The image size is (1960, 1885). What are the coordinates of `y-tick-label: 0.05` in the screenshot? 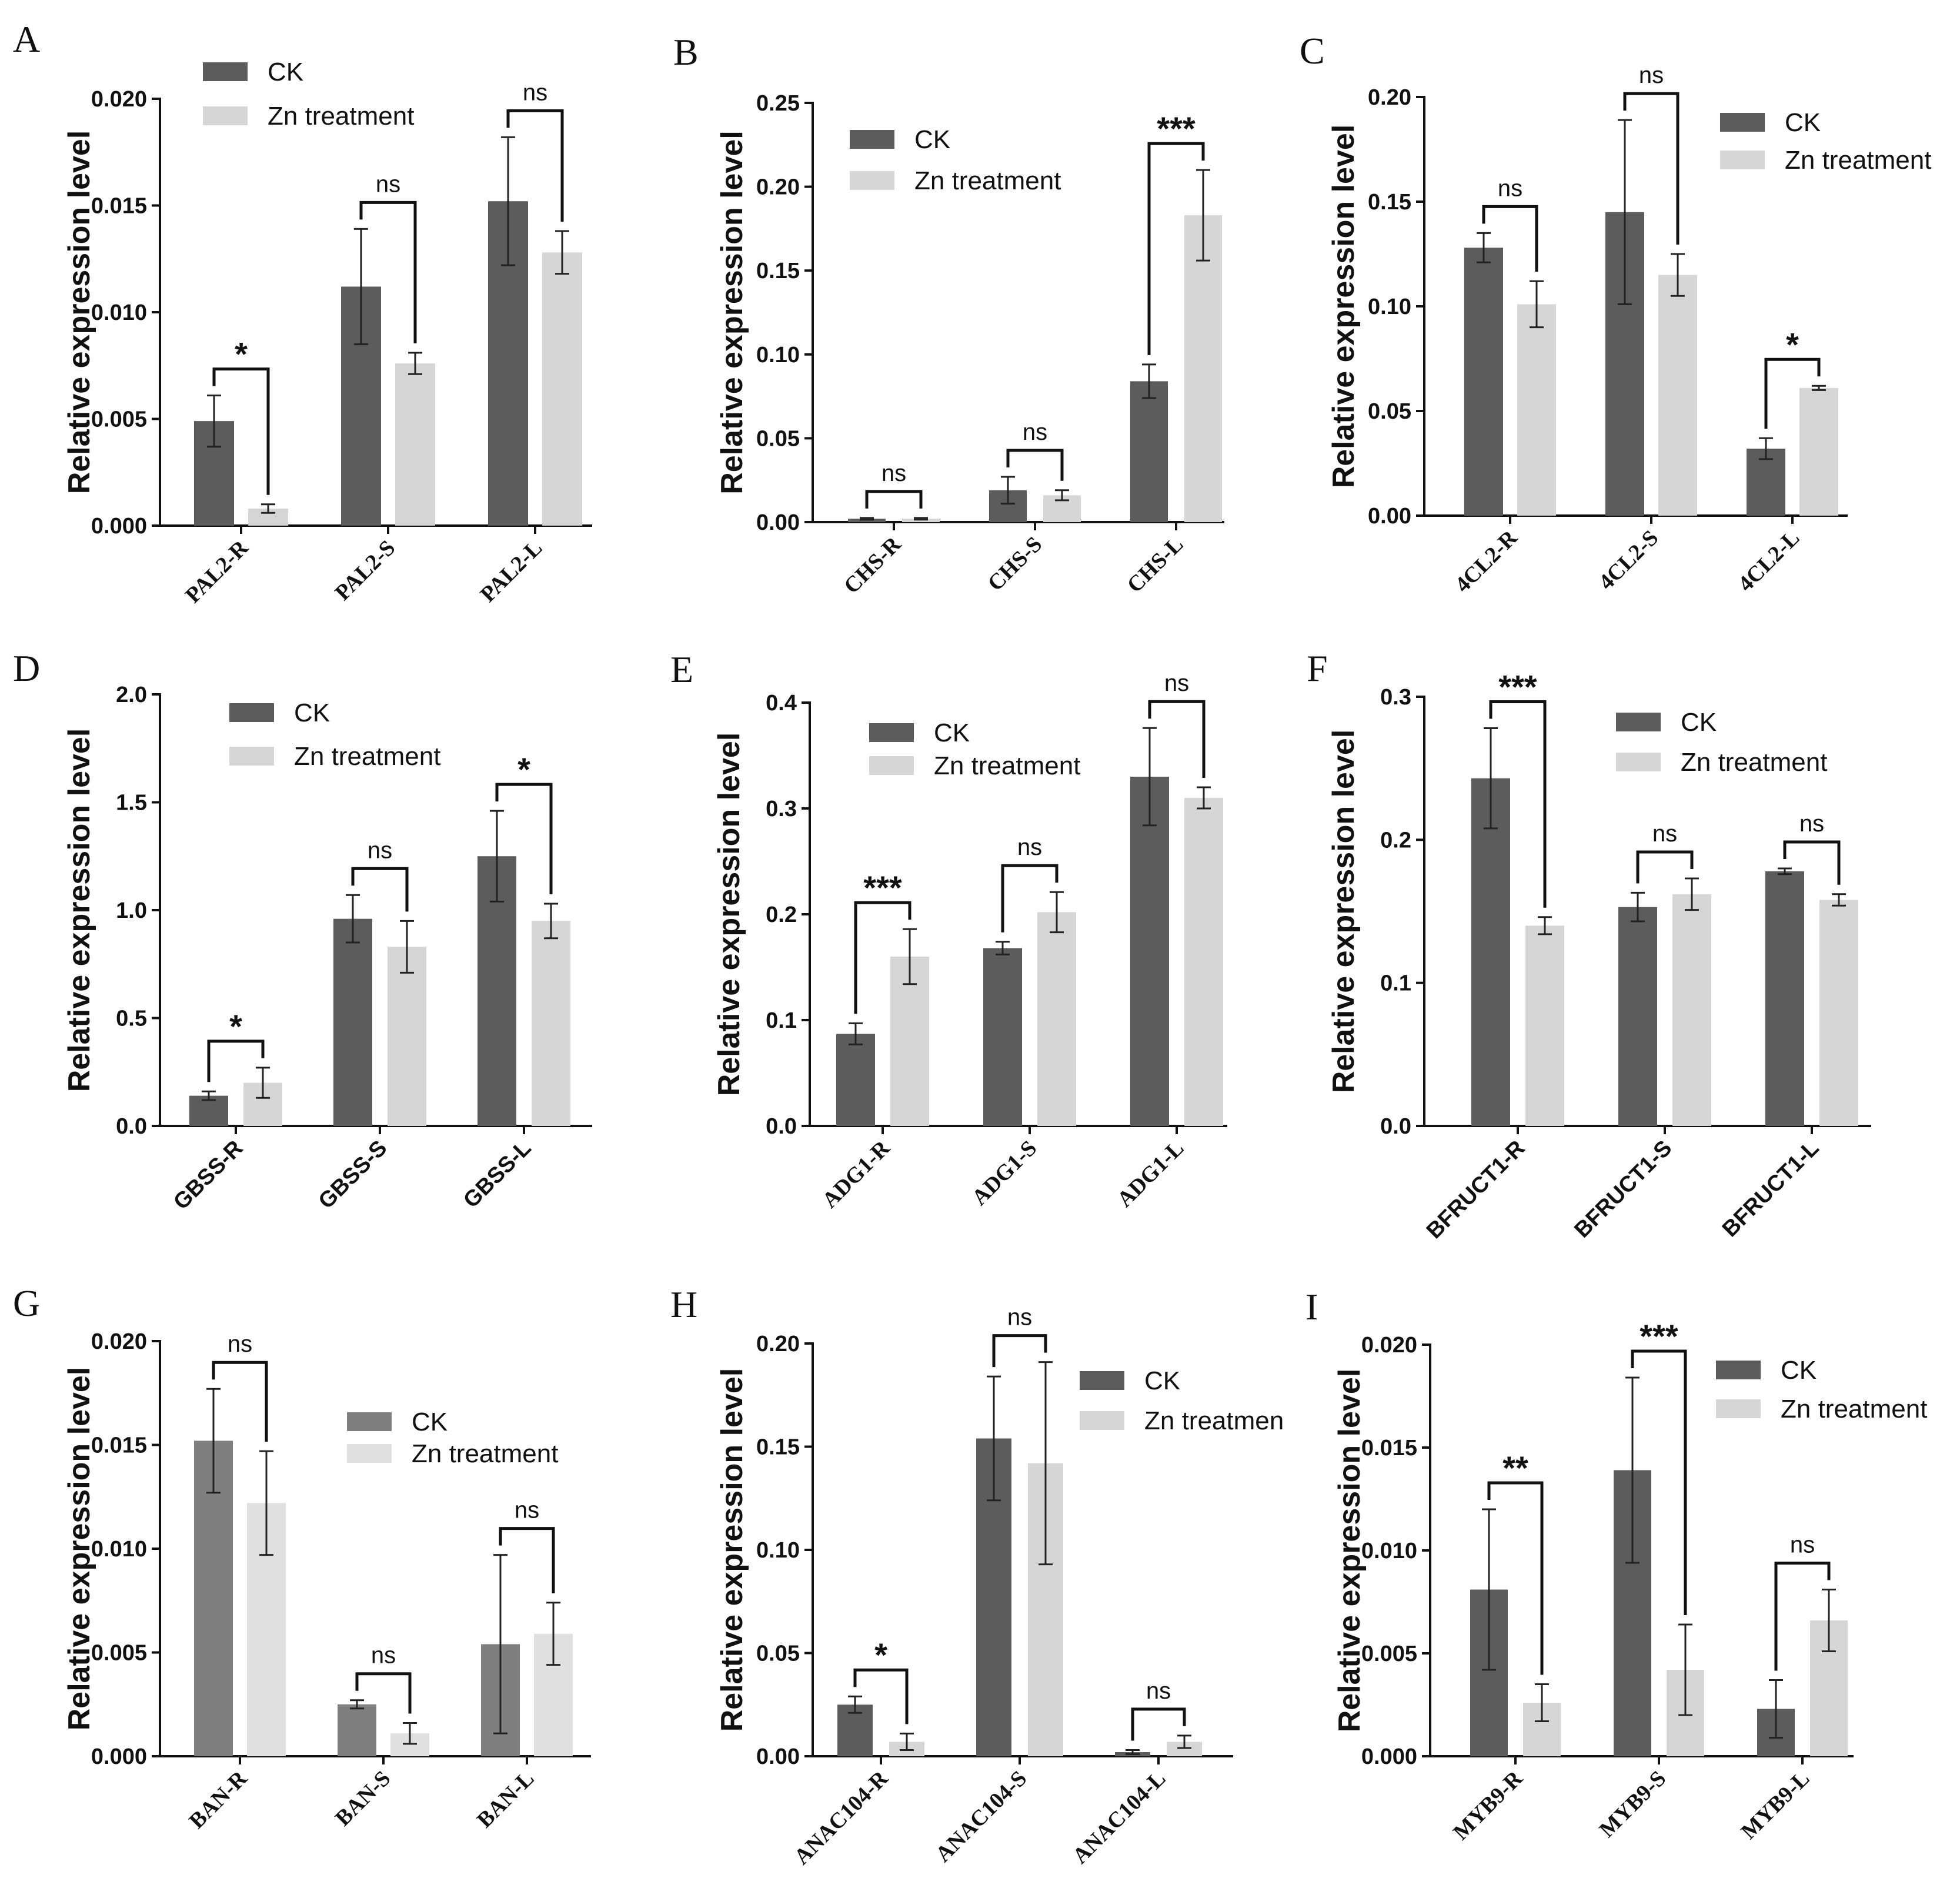 It's located at (1389, 411).